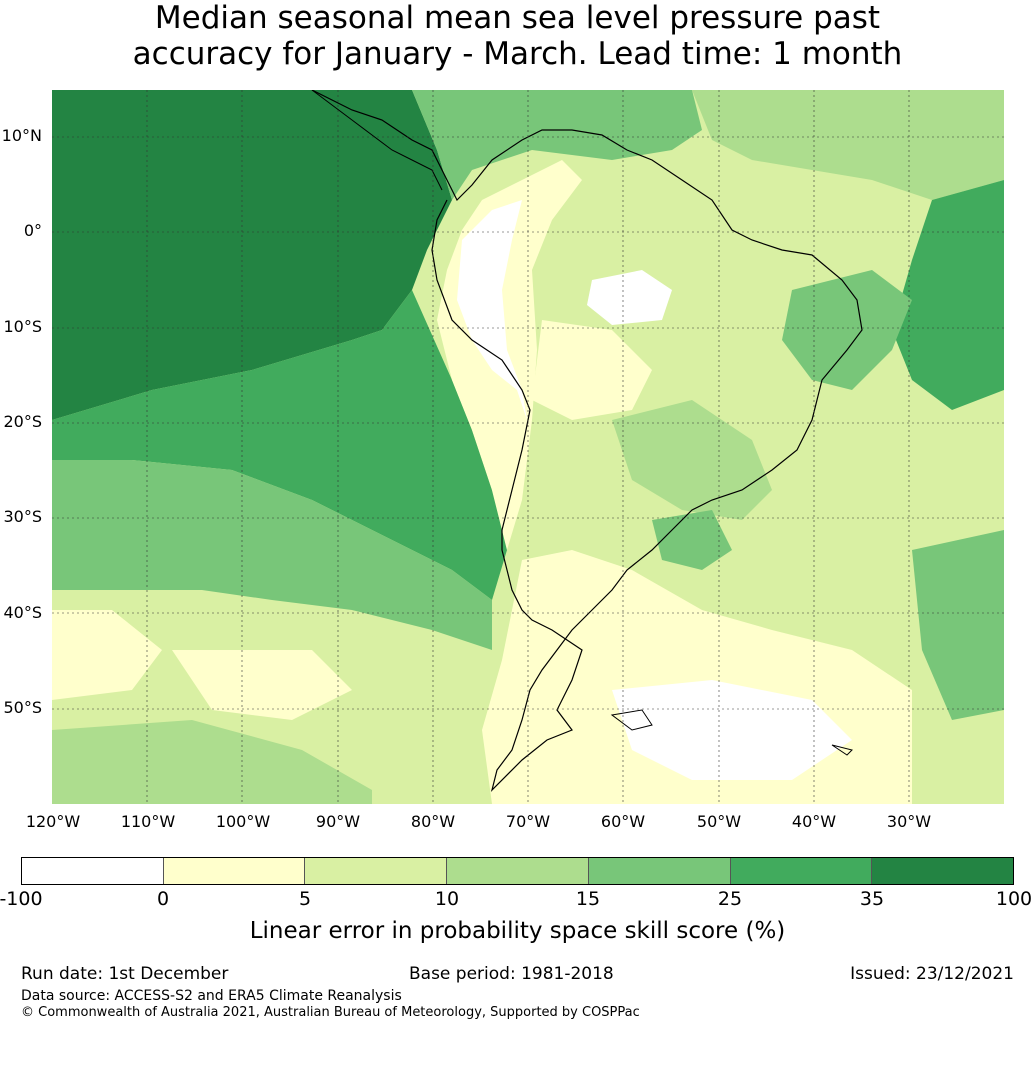  What do you see at coordinates (433, 821) in the screenshot?
I see `lon-tick-80w: 80°W` at bounding box center [433, 821].